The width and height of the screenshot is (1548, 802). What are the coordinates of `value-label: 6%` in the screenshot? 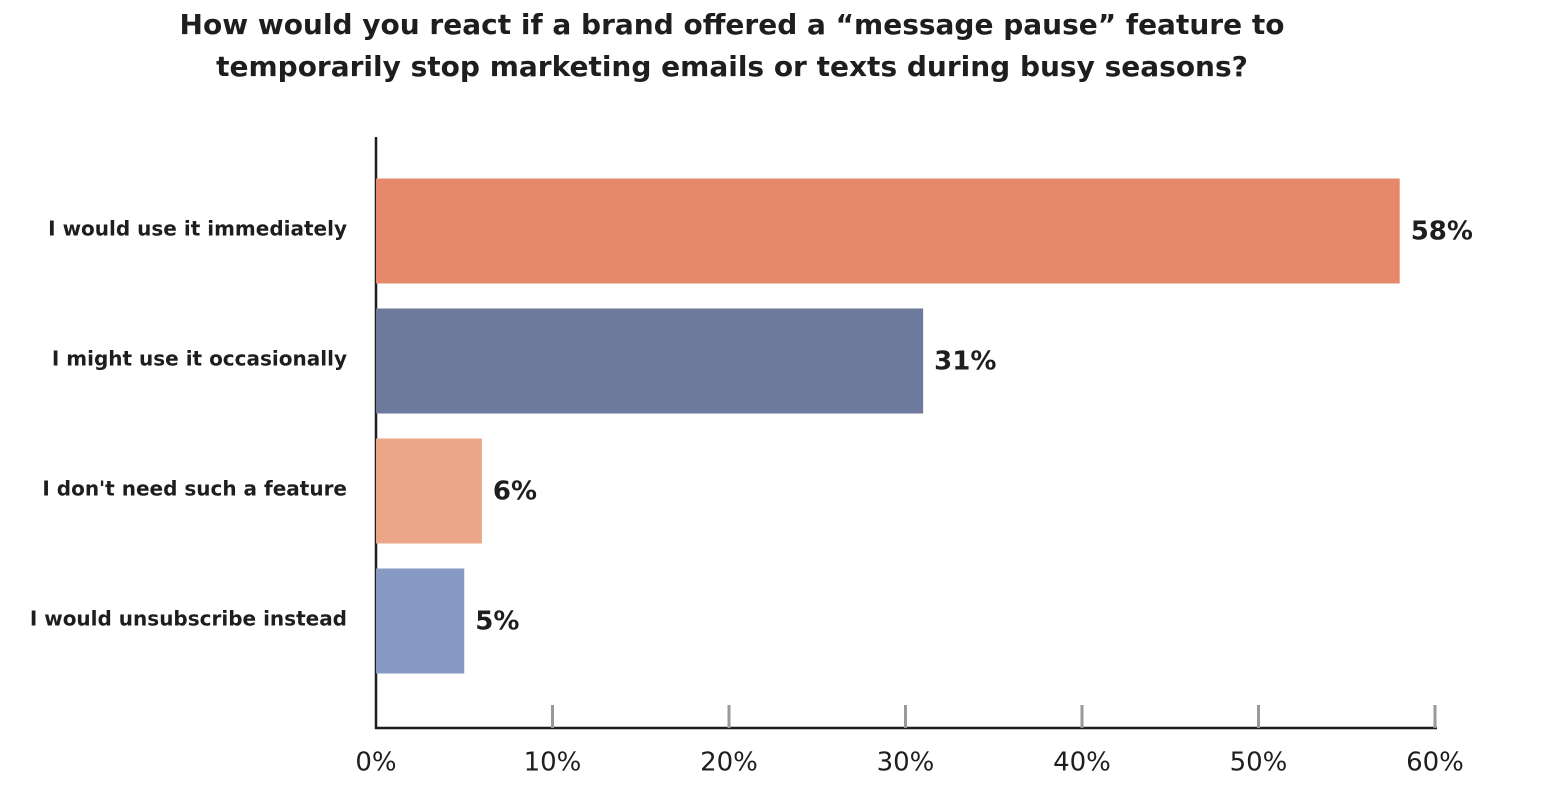 It's located at (515, 492).